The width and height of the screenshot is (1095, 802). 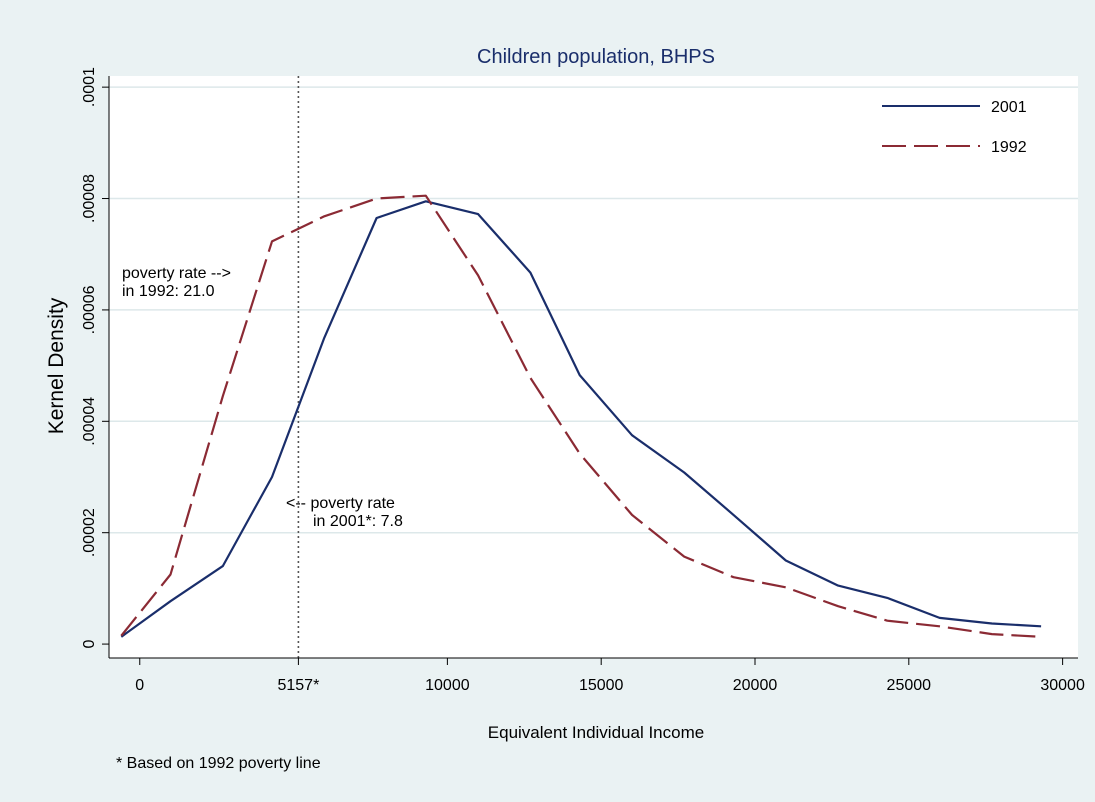 I want to click on annotation-2001-line1: <-- poverty rate, so click(x=340, y=503).